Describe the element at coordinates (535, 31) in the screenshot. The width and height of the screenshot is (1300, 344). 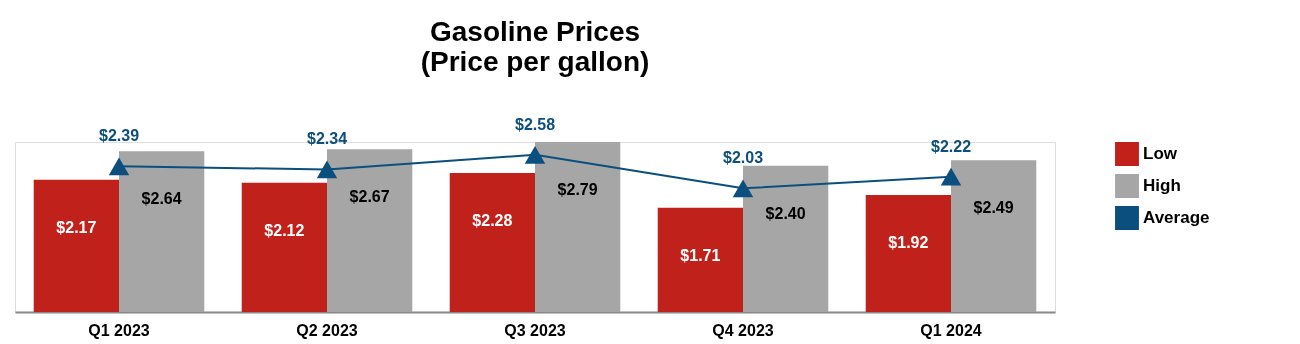
I see `text: Gasoline Prices` at that location.